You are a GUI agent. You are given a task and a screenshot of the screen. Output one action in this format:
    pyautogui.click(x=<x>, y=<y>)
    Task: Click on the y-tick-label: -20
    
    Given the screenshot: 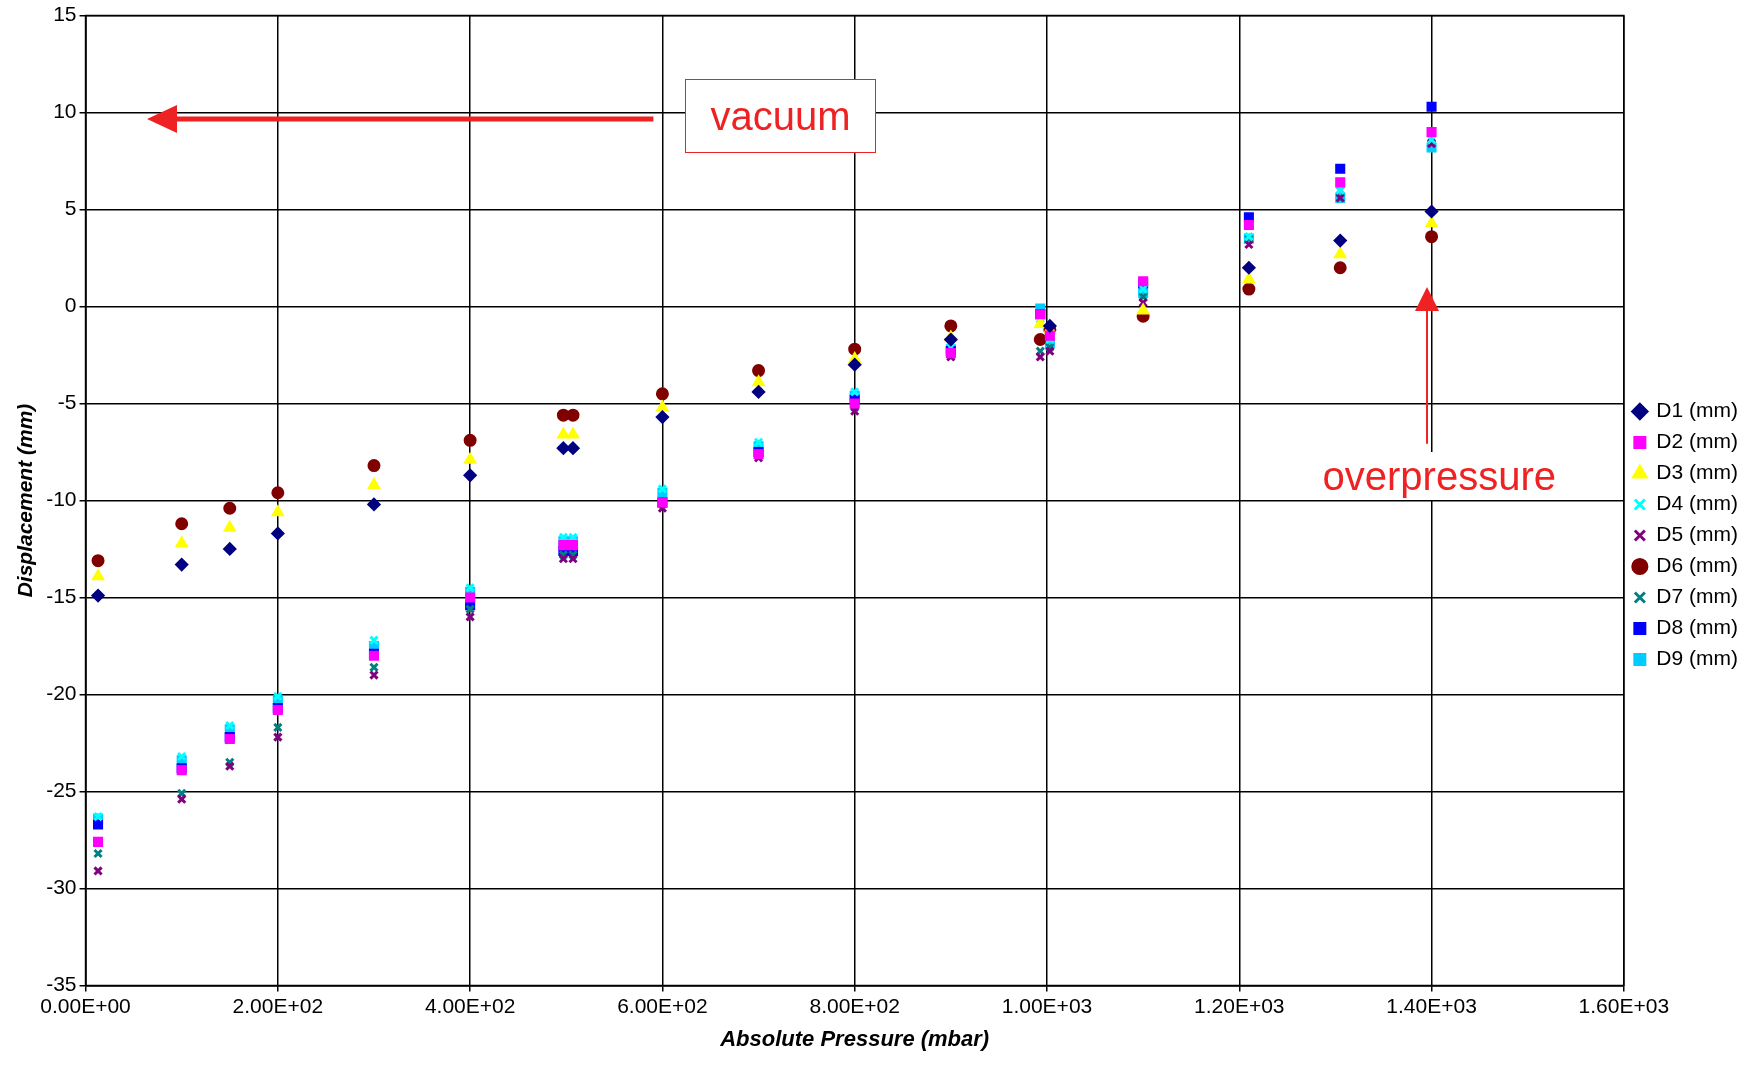 What is the action you would take?
    pyautogui.click(x=61, y=693)
    